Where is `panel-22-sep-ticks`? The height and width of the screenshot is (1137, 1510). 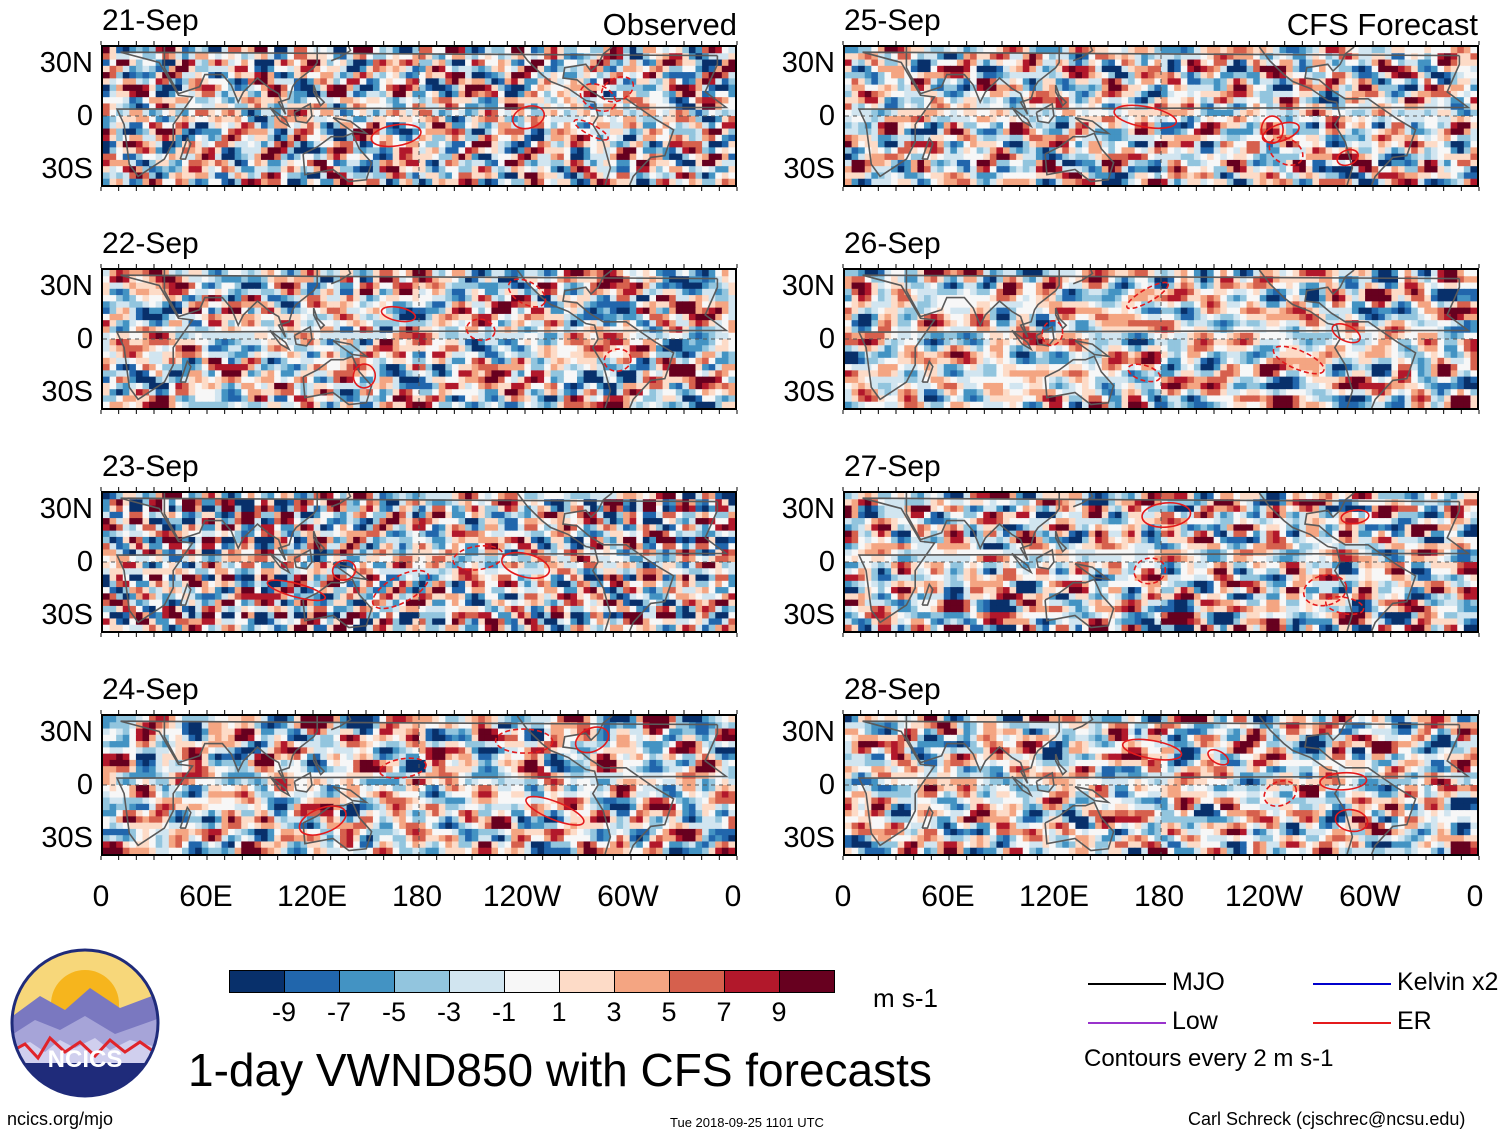 panel-22-sep-ticks is located at coordinates (419, 339).